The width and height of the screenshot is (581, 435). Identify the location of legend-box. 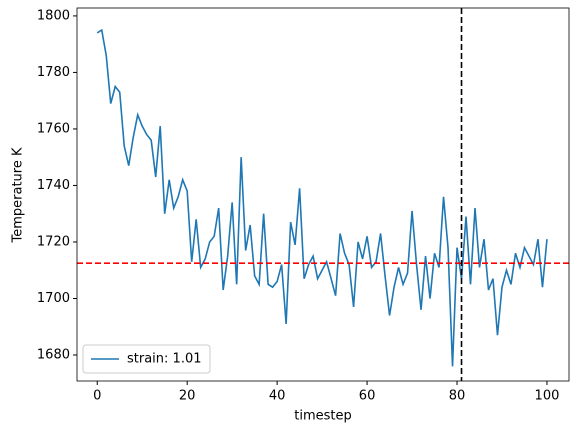
(146, 359).